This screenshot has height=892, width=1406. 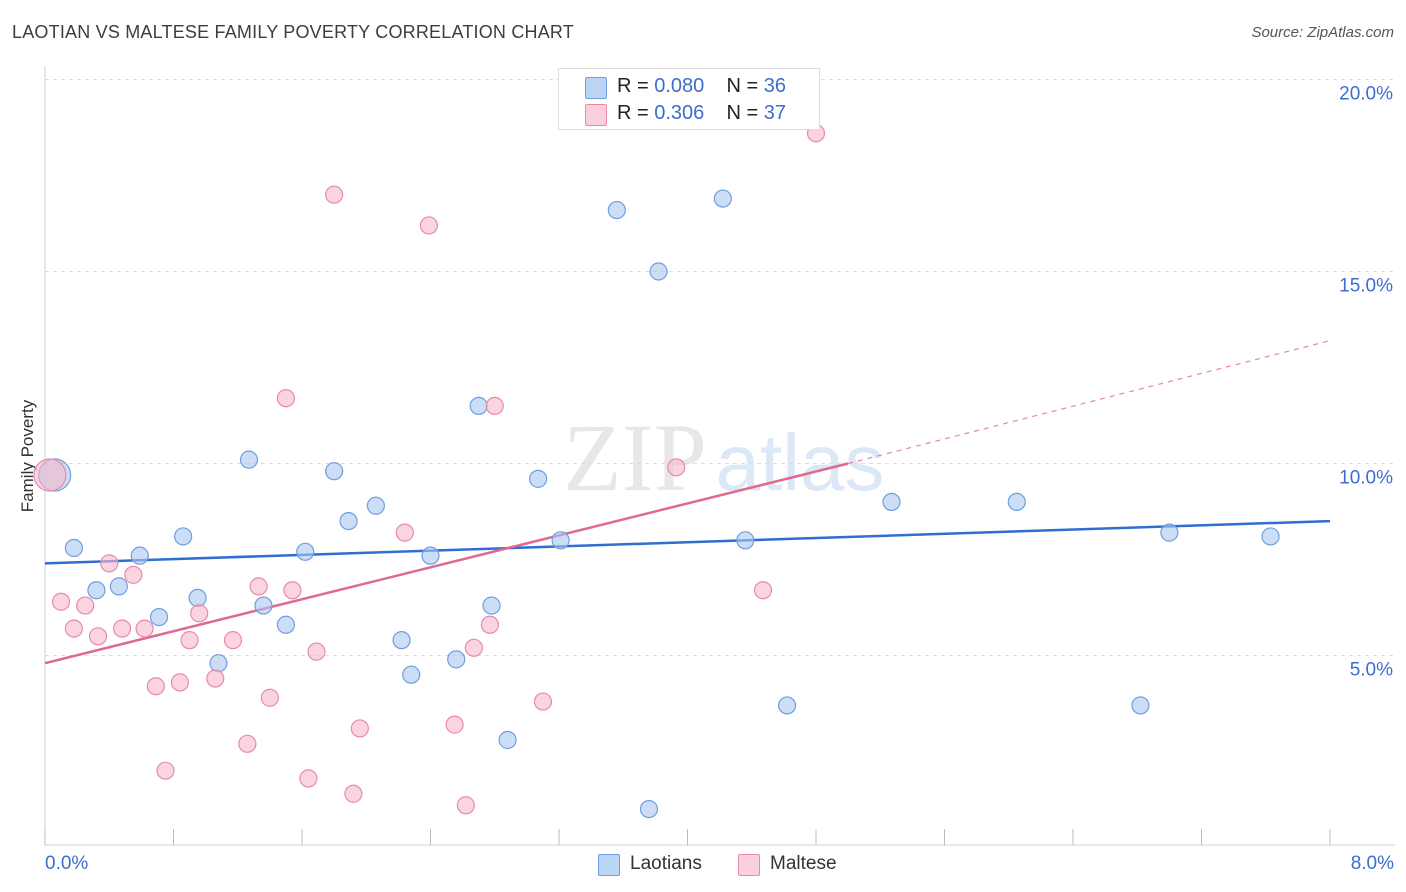 What do you see at coordinates (775, 86) in the screenshot?
I see `legend-n-value: 36` at bounding box center [775, 86].